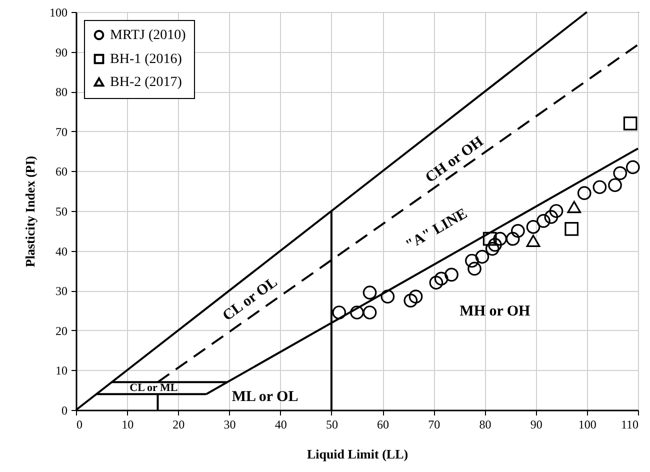  What do you see at coordinates (587, 425) in the screenshot?
I see `x-tick-label: 100` at bounding box center [587, 425].